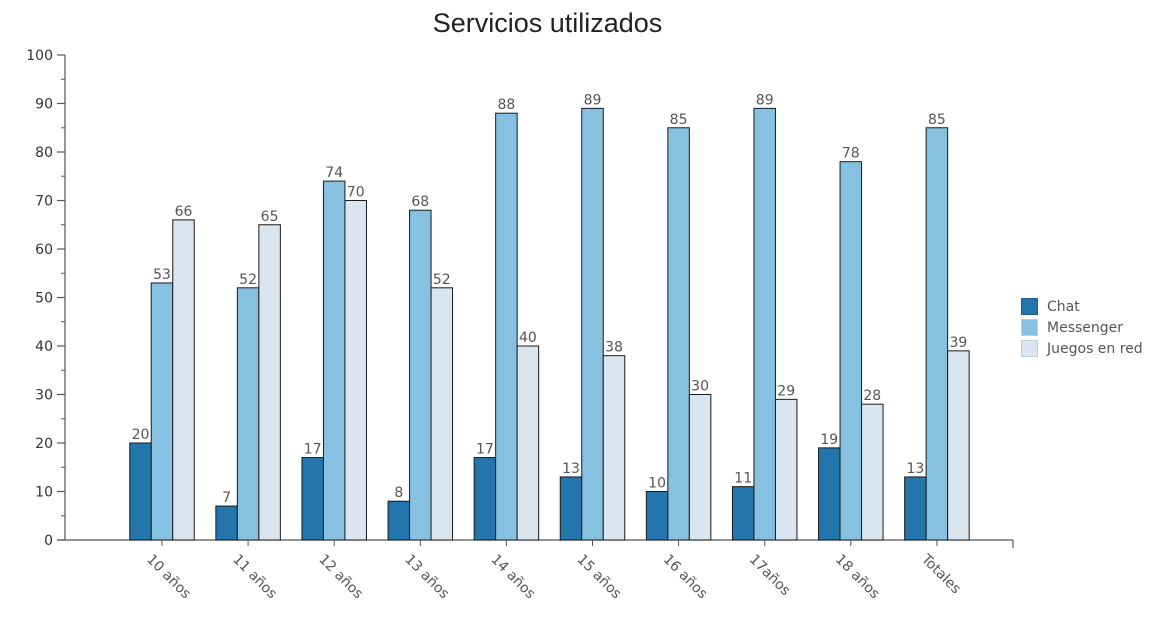  I want to click on data-label: 30, so click(700, 387).